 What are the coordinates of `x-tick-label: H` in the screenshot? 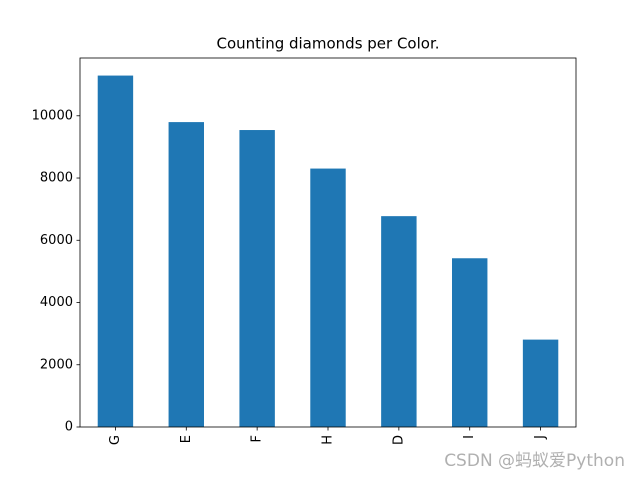 It's located at (328, 440).